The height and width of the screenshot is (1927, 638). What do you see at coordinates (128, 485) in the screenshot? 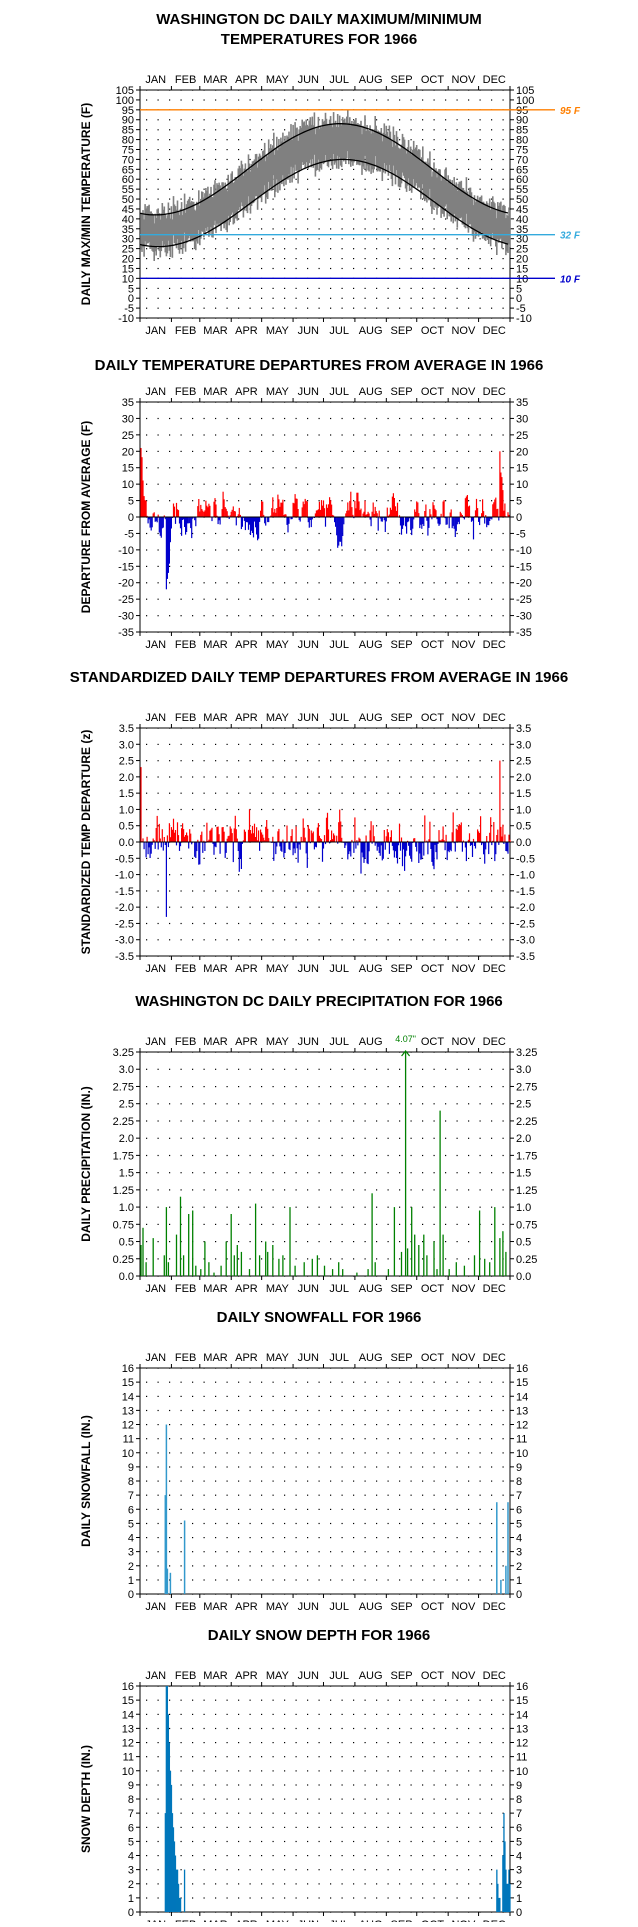
I see `y-tick-label: 10` at bounding box center [128, 485].